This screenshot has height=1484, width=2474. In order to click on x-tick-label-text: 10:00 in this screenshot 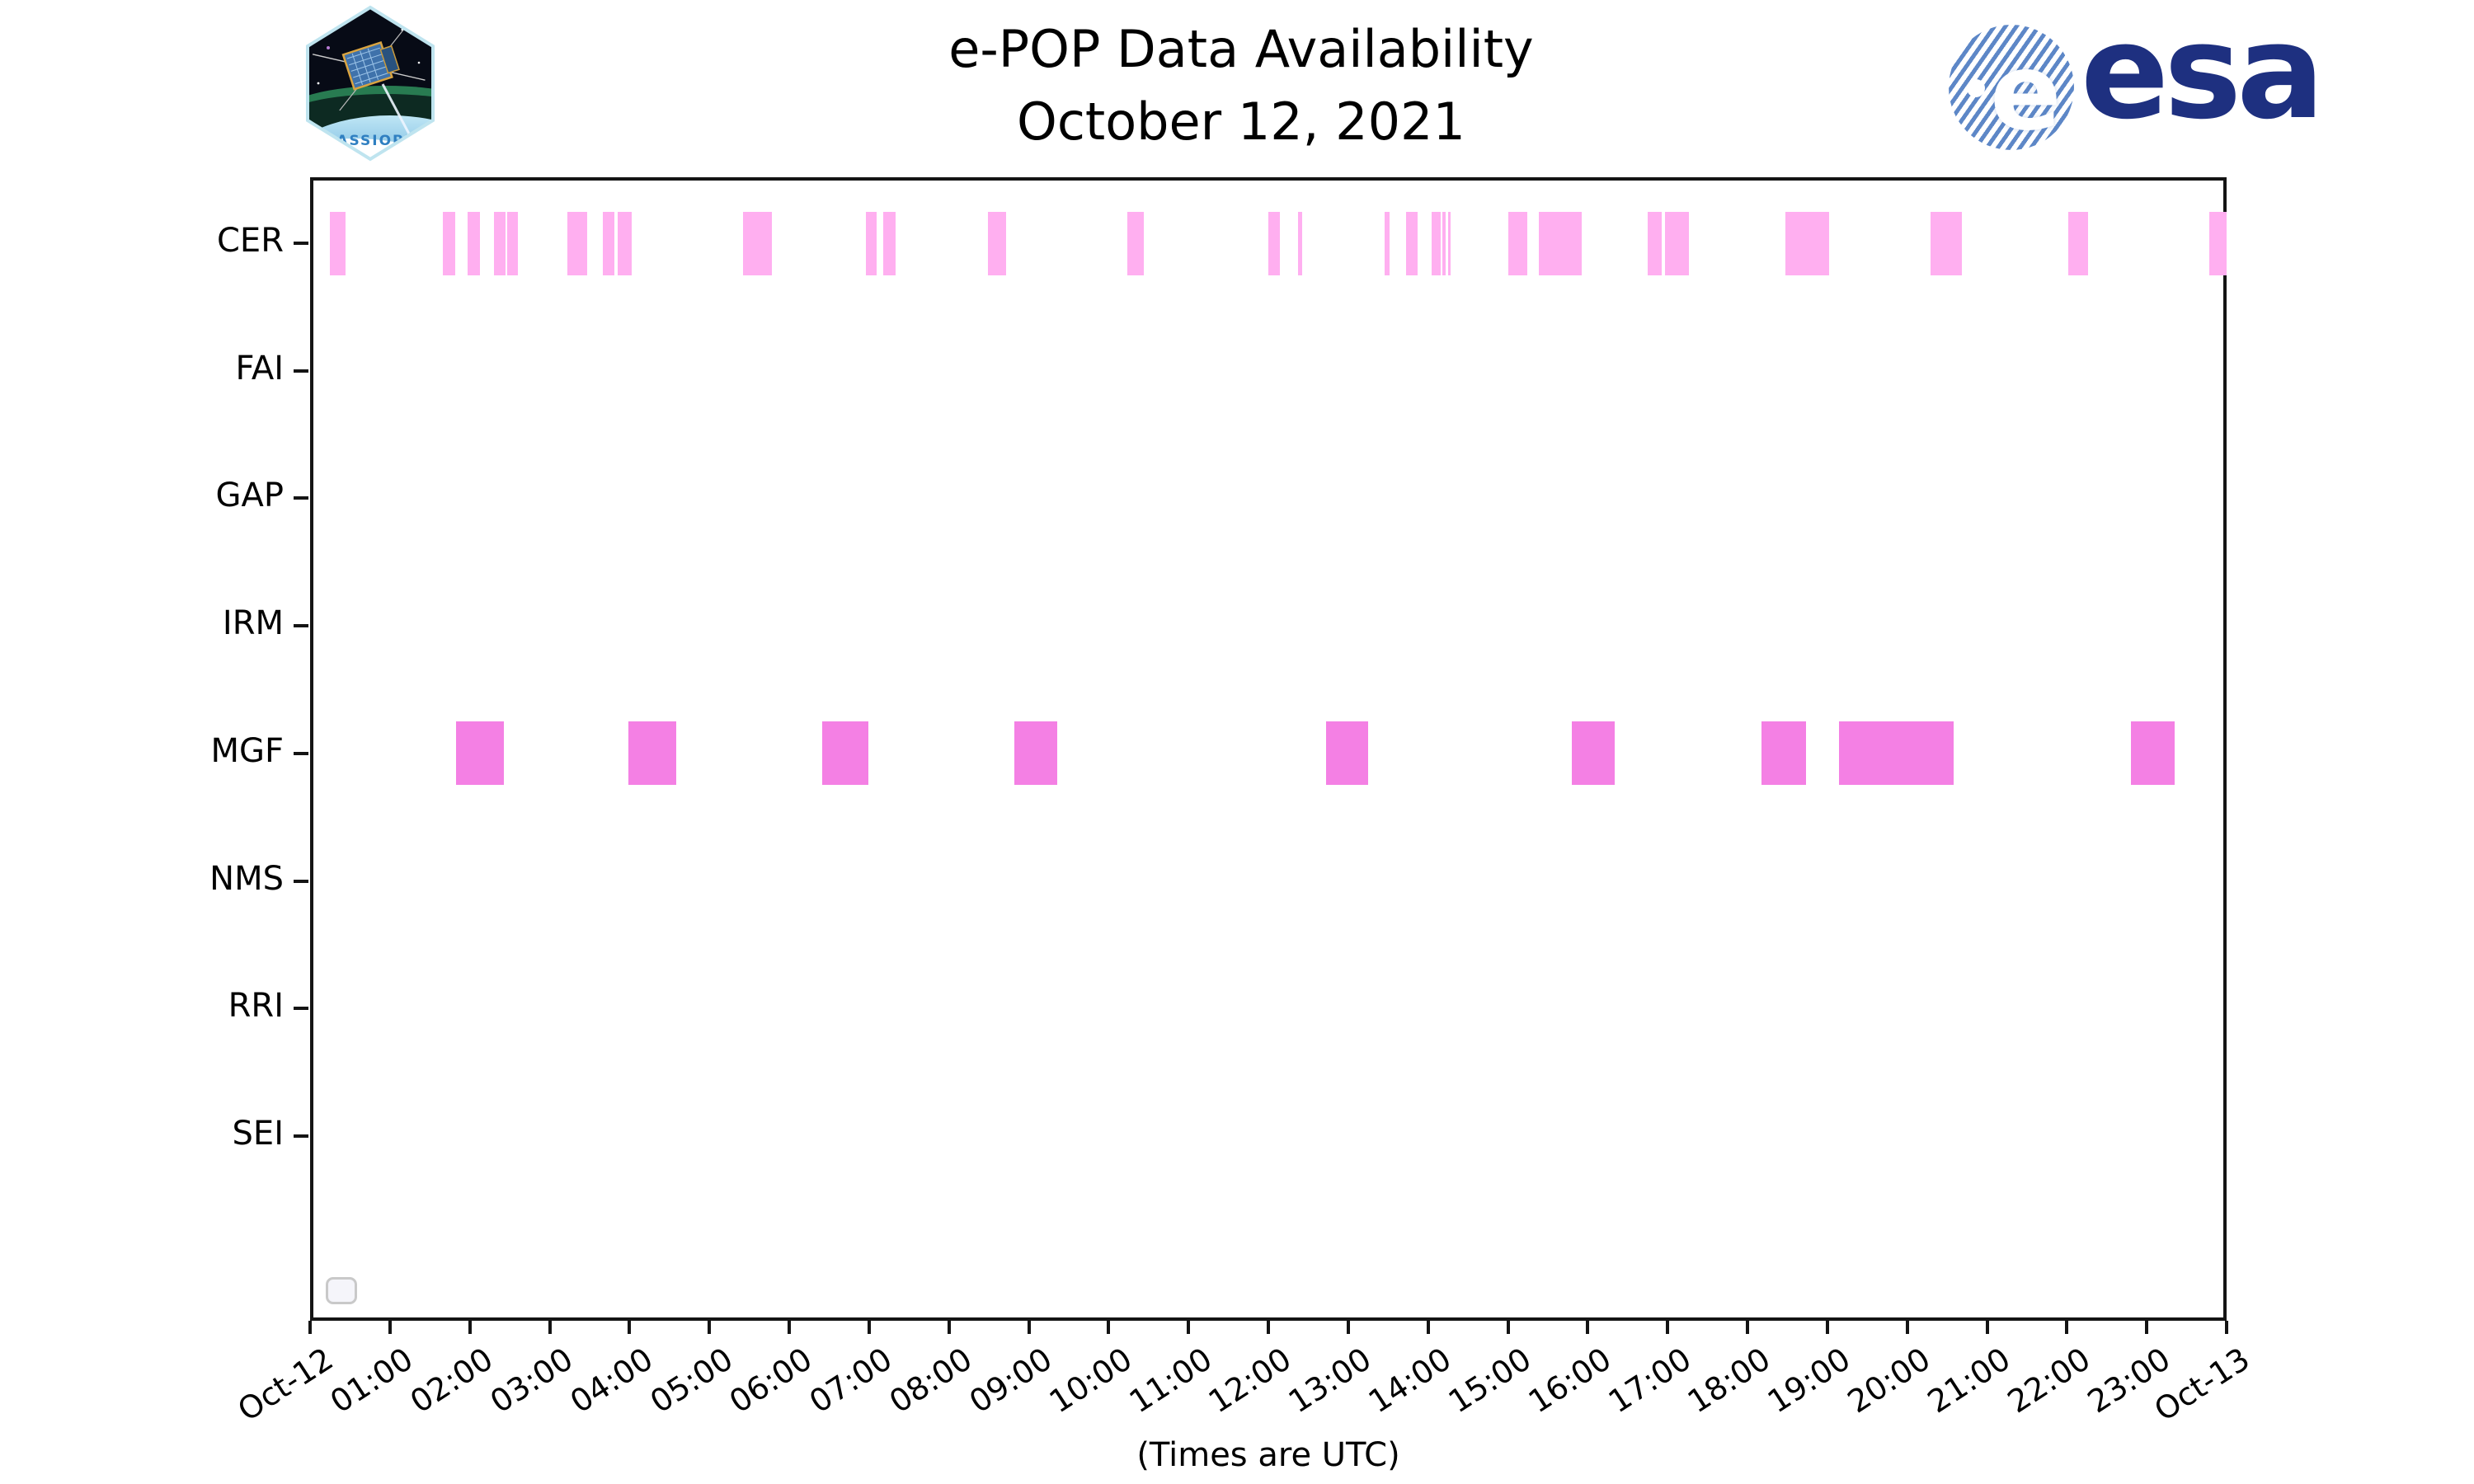, I will do `click(1090, 1381)`.